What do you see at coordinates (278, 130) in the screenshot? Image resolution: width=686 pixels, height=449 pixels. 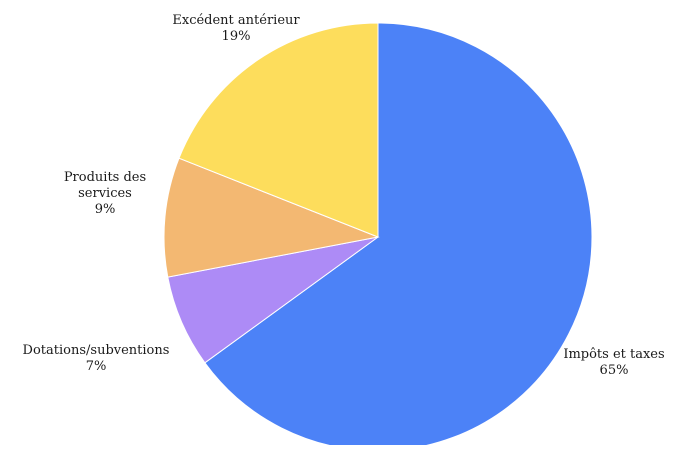 I see `pie-slice-excedent-anterieur` at bounding box center [278, 130].